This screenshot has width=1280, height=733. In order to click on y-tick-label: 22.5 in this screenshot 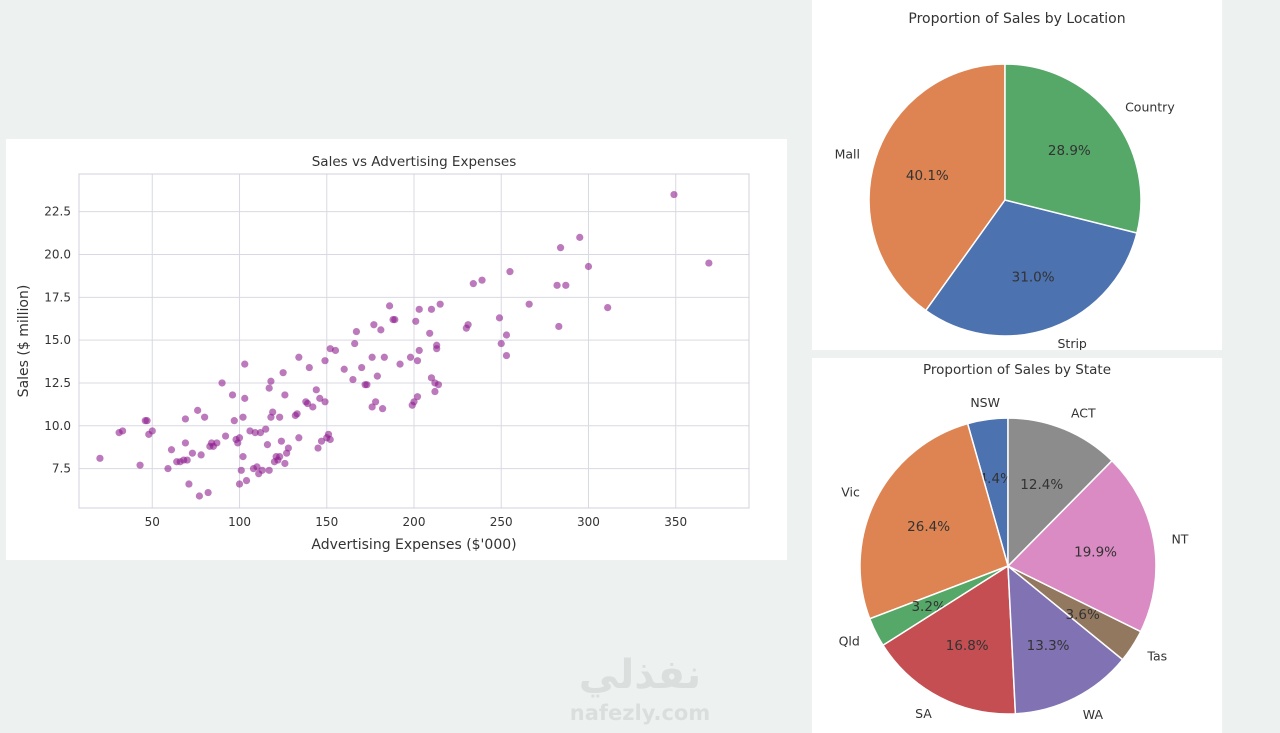, I will do `click(57, 212)`.